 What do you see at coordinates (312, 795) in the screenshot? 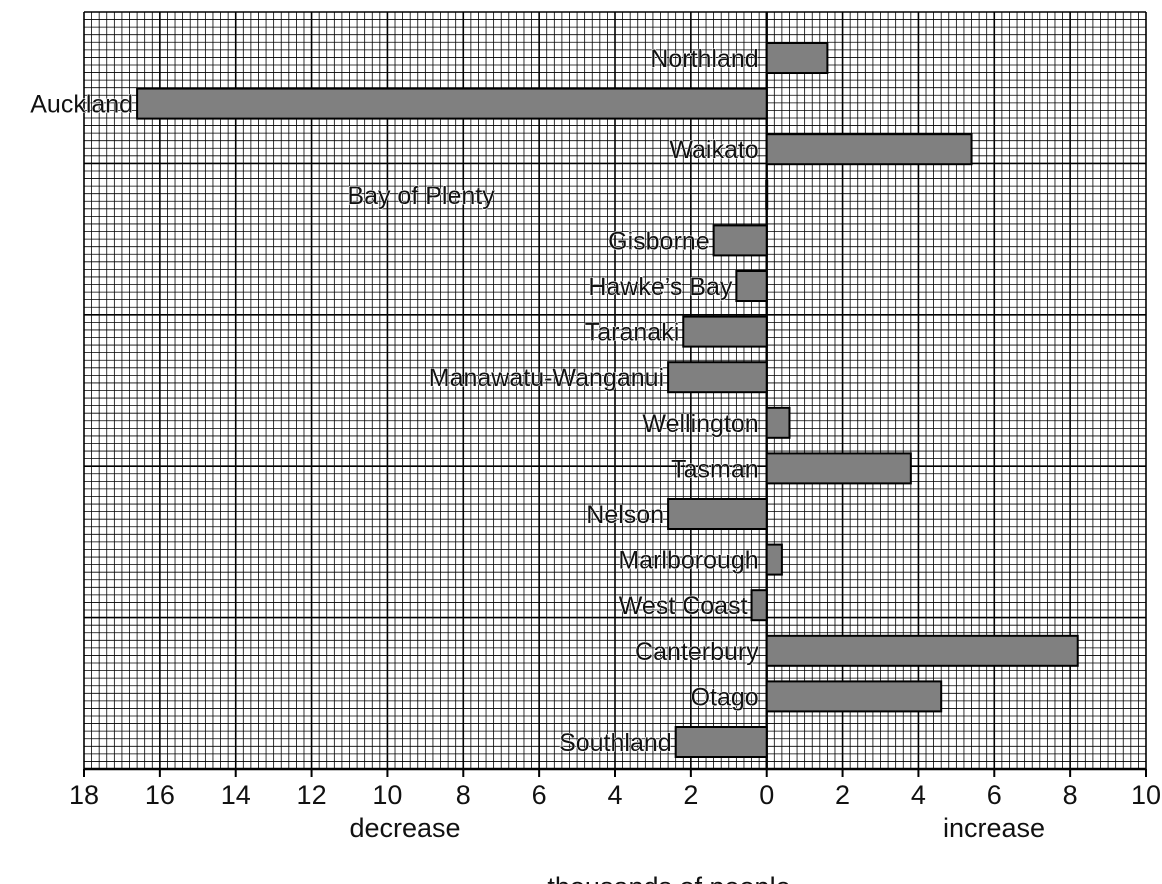
I see `x-tick-label: 12` at bounding box center [312, 795].